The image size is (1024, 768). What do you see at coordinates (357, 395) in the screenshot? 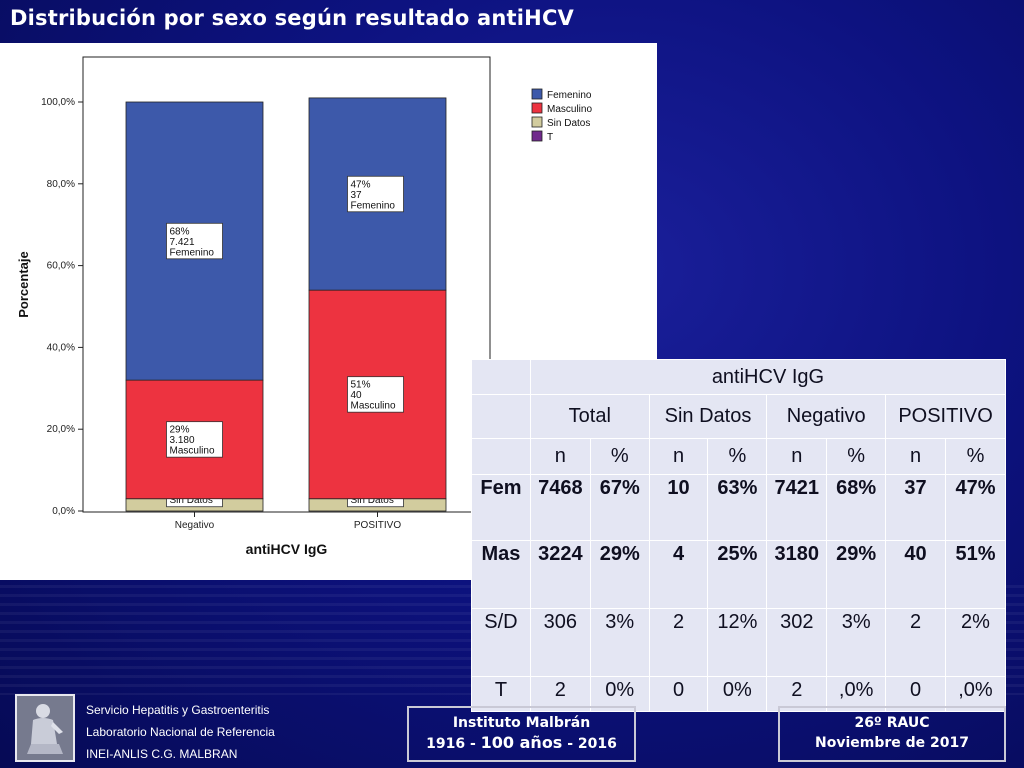
I see `data-label-text: 40` at bounding box center [357, 395].